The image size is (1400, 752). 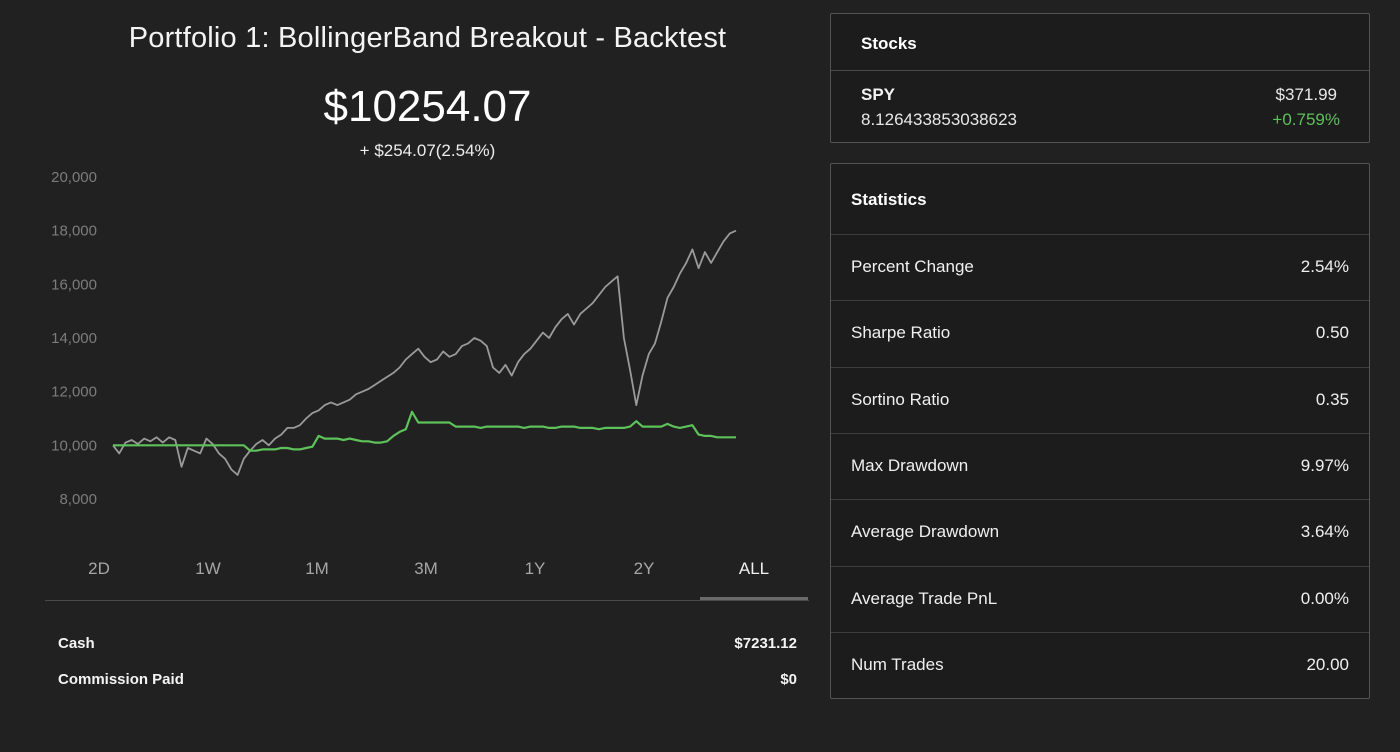 What do you see at coordinates (427, 150) in the screenshot?
I see `portfolio-change: + $254.07(2.54%)` at bounding box center [427, 150].